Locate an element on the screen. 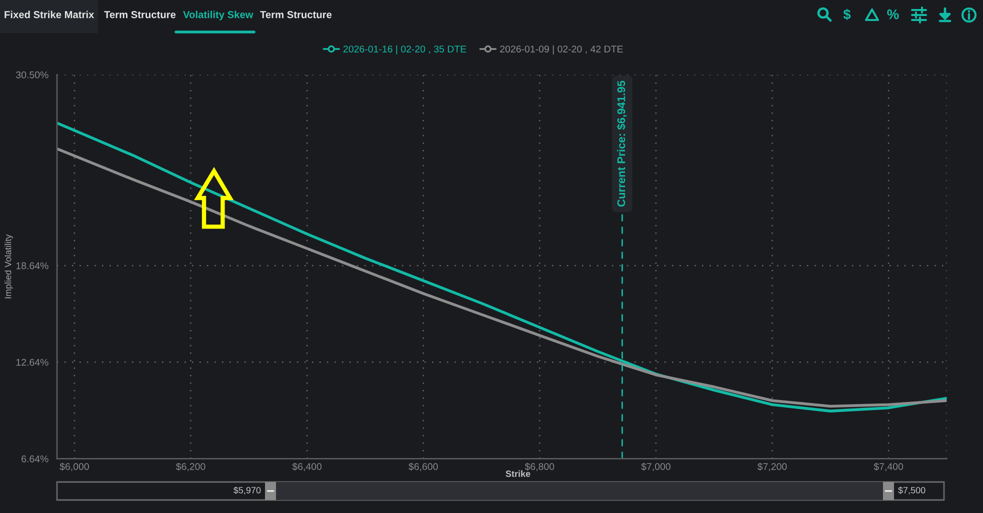 This screenshot has height=513, width=983. x-tick-label: $7,200 is located at coordinates (772, 467).